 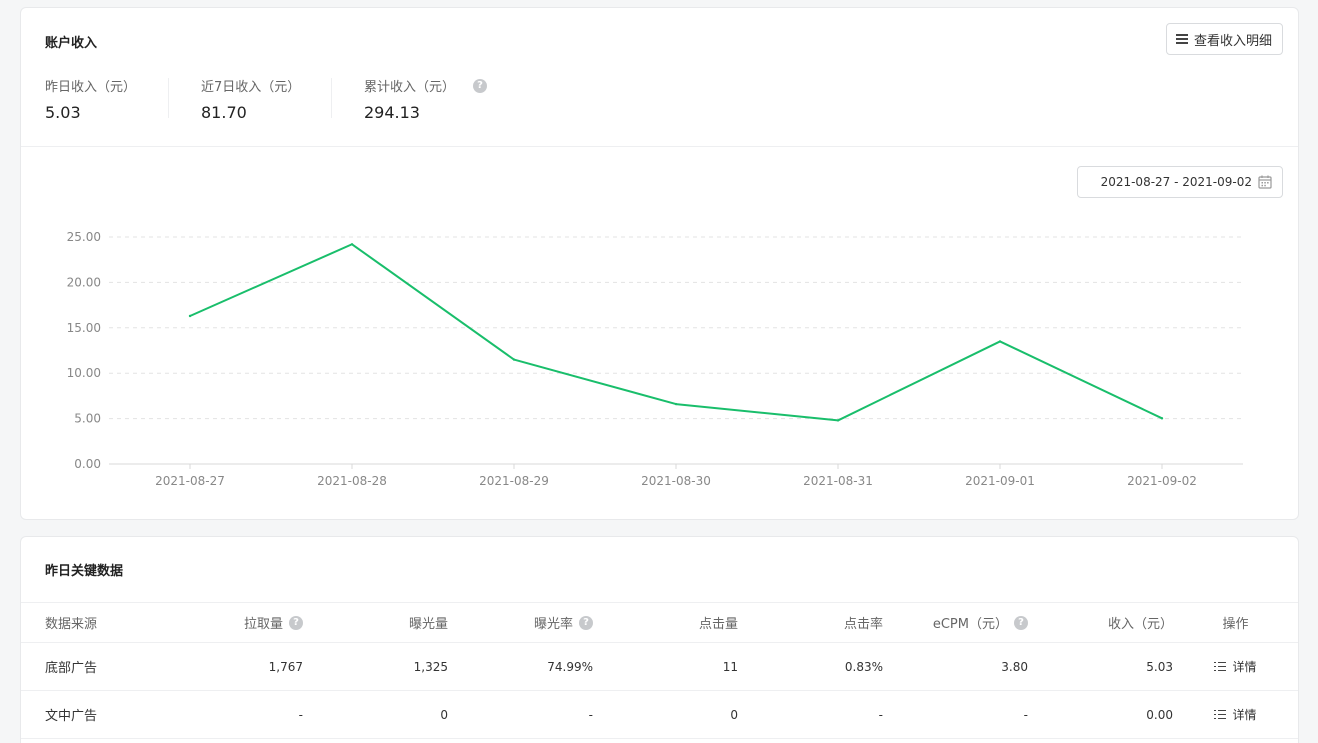 What do you see at coordinates (63, 112) in the screenshot?
I see `stat-yesterday-value: 5.03` at bounding box center [63, 112].